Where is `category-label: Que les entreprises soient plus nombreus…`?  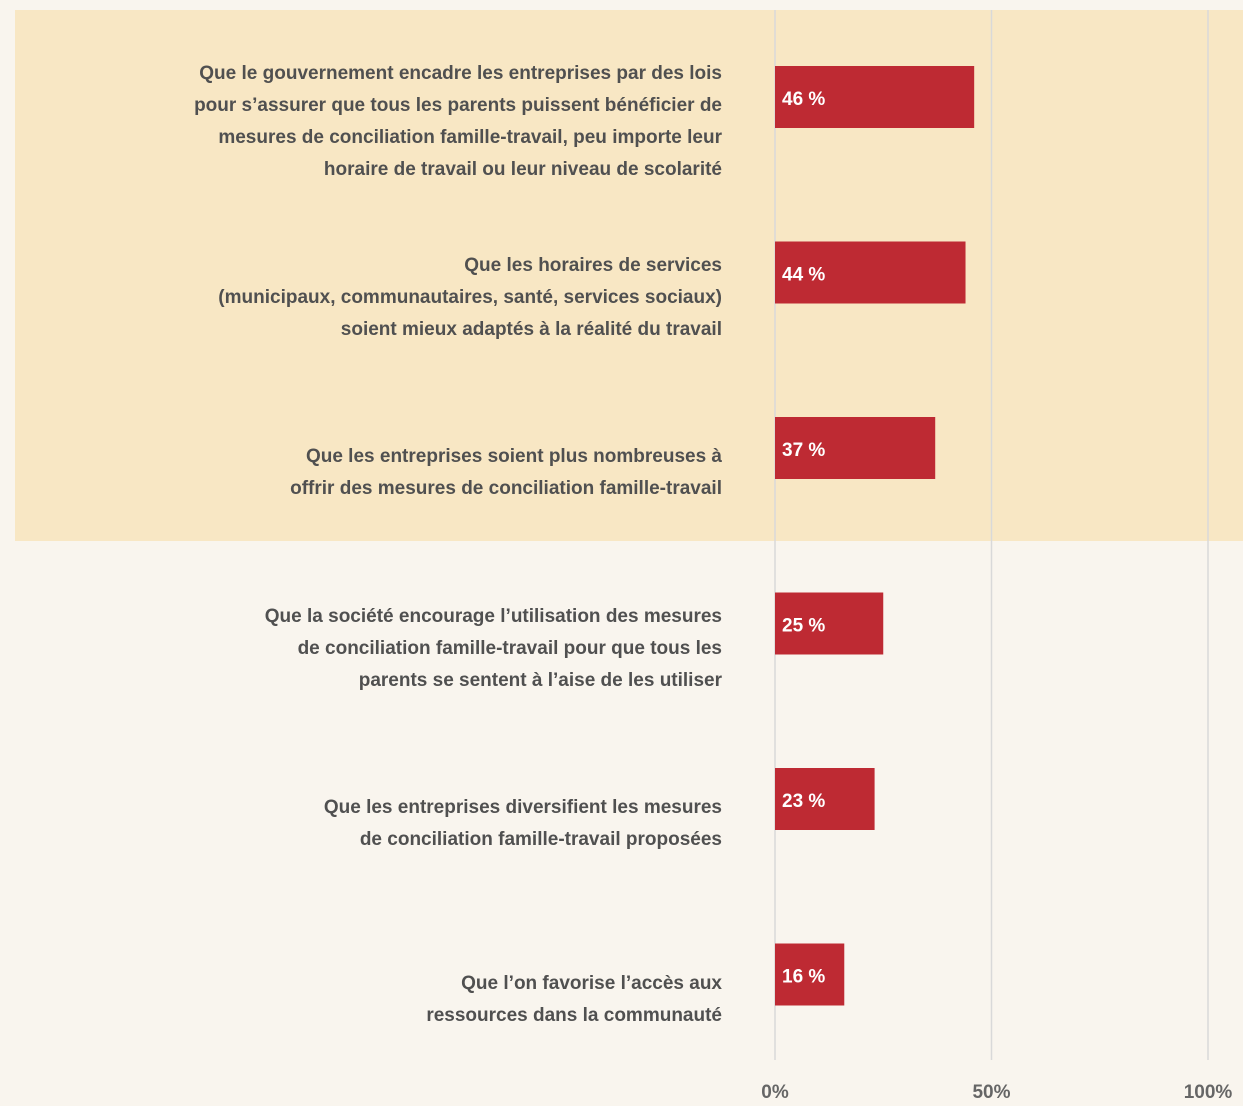
category-label: Que les entreprises soient plus nombreus… is located at coordinates (506, 472).